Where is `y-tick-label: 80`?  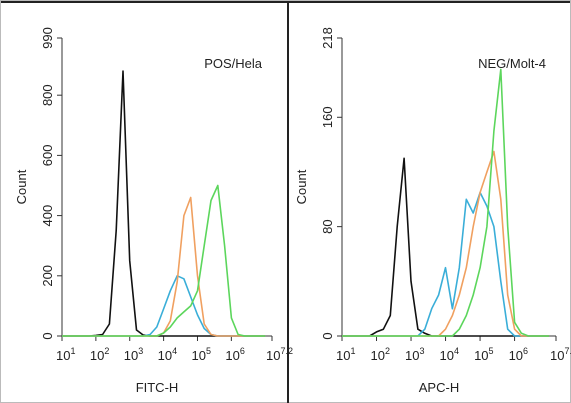
y-tick-label: 80 is located at coordinates (327, 226).